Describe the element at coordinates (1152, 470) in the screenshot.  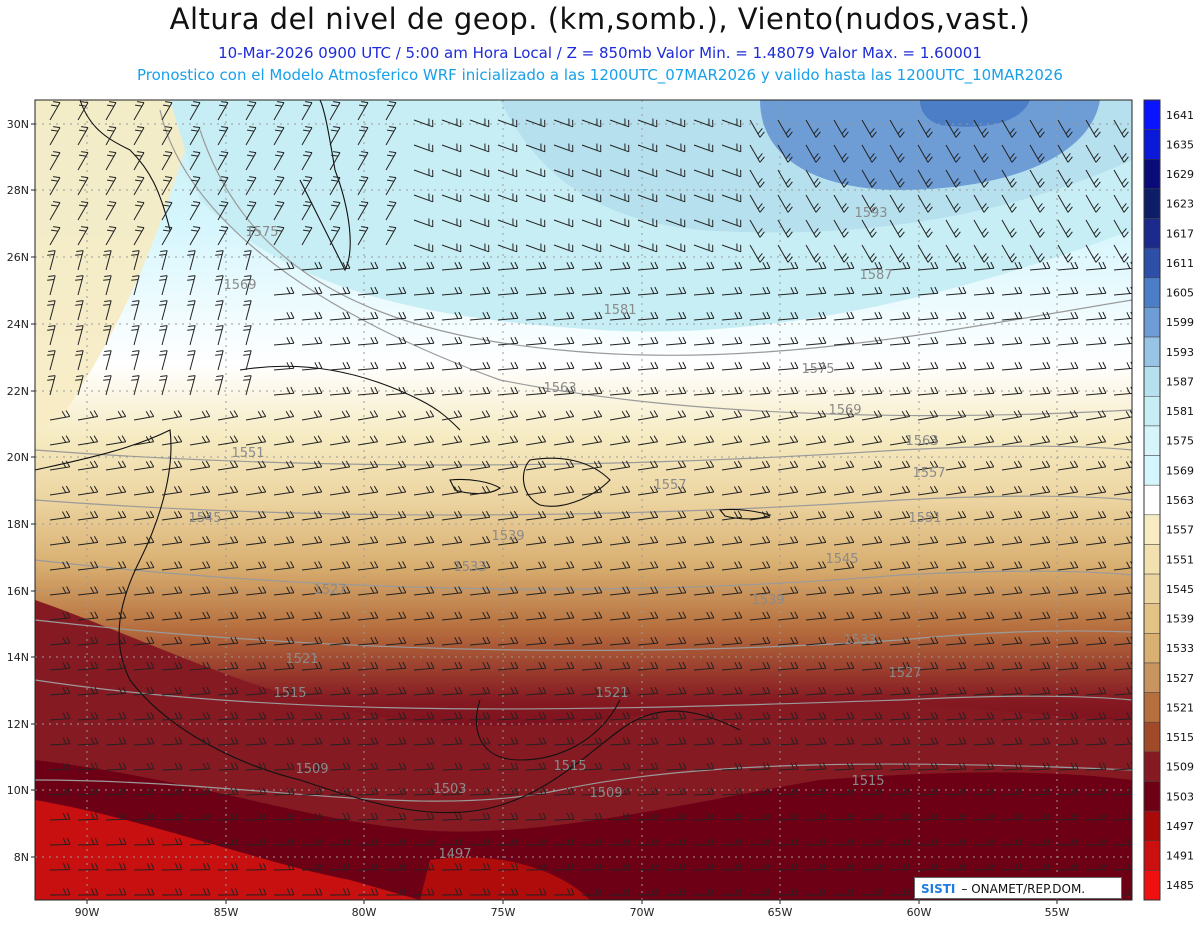
I see `legend-swatch` at that location.